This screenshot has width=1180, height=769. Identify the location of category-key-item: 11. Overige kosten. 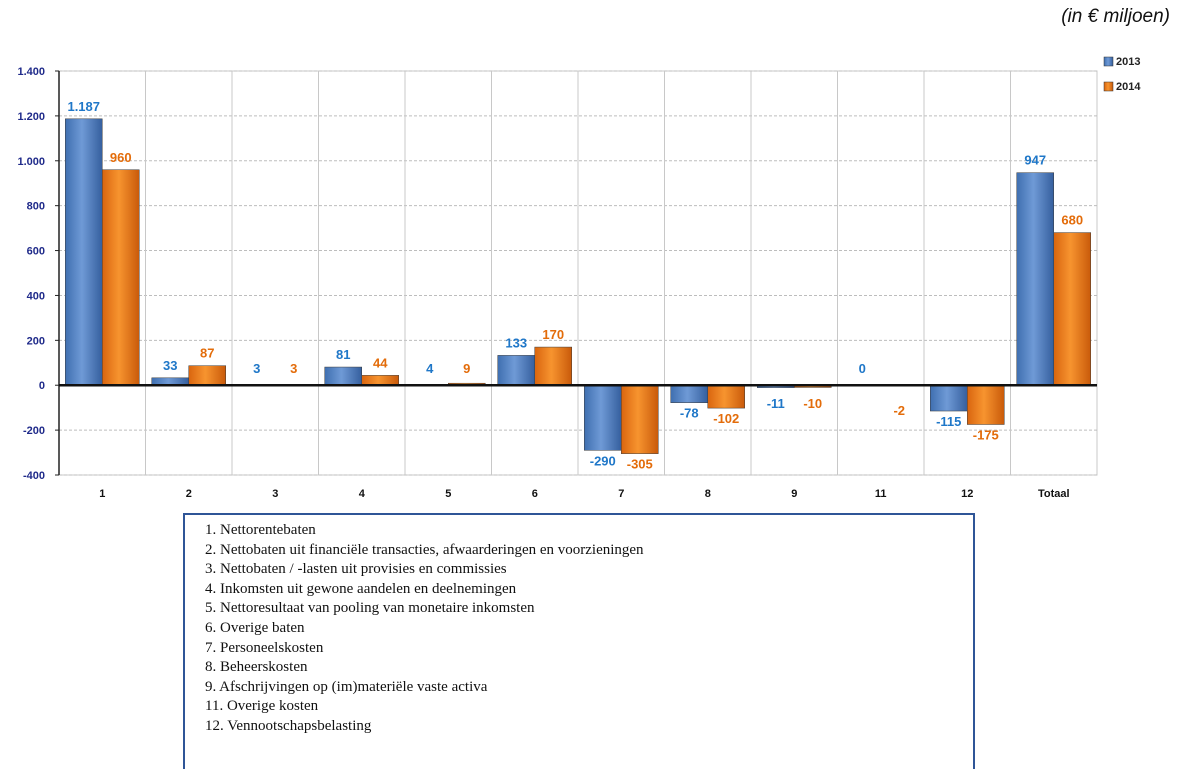
(262, 706).